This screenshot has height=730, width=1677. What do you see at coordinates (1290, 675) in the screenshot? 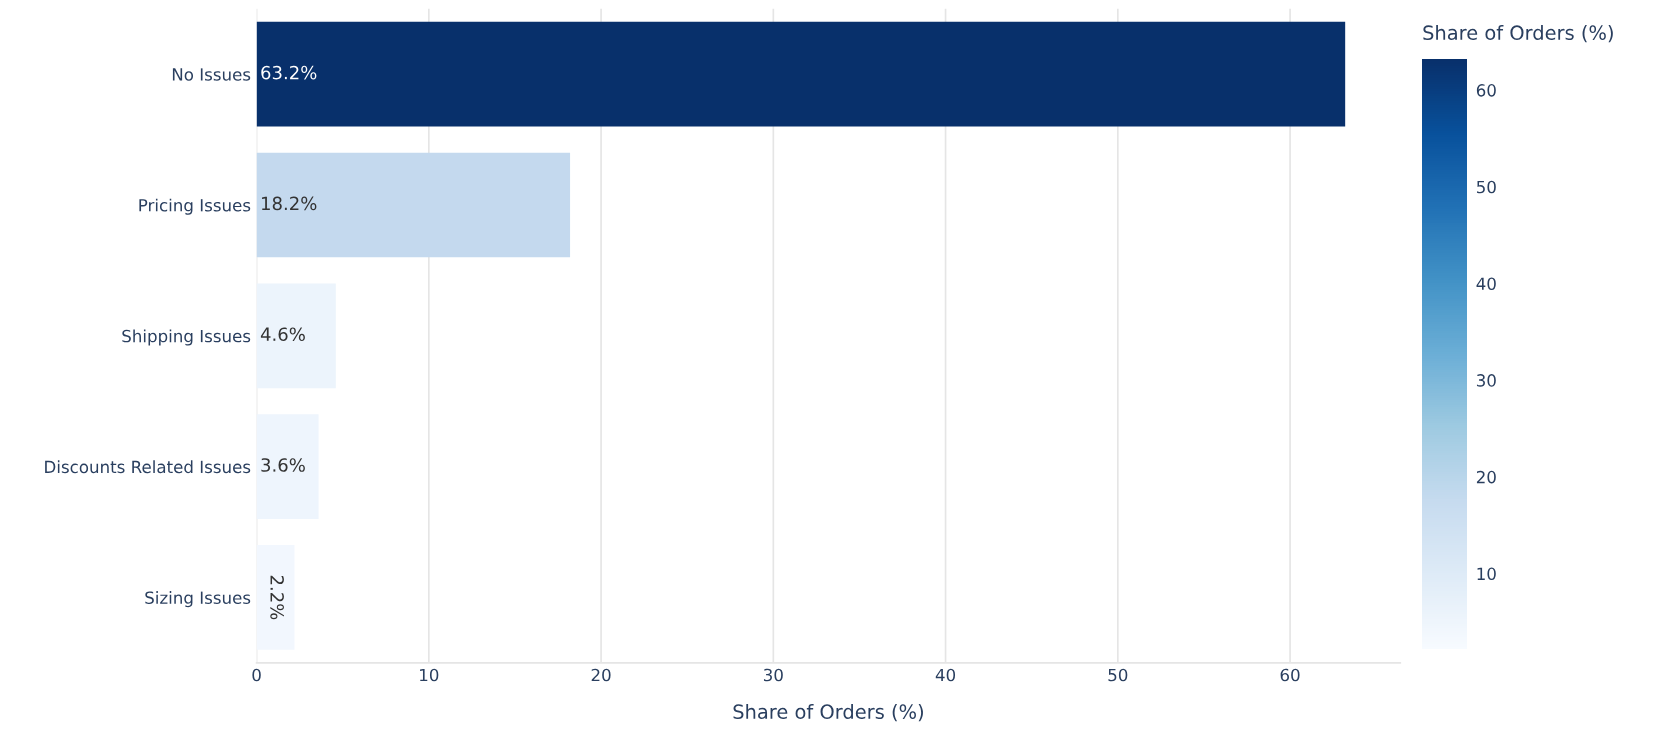
I see `x-tick-label: 60` at bounding box center [1290, 675].